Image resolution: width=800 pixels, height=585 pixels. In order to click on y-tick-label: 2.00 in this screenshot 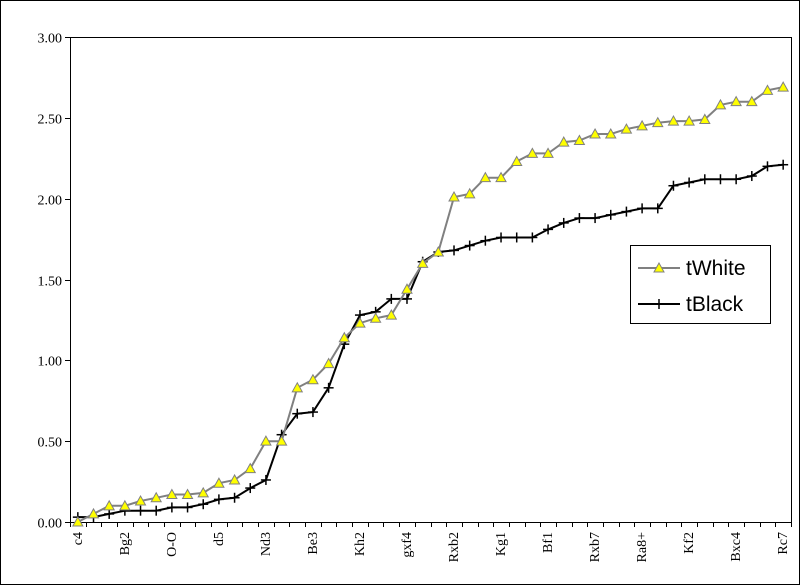, I will do `click(50, 201)`.